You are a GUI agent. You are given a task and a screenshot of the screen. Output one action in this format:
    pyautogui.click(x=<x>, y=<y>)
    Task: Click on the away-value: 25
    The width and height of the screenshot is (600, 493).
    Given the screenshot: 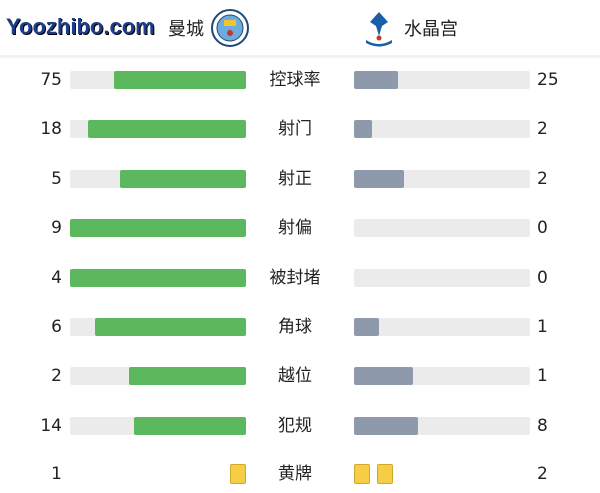 What is the action you would take?
    pyautogui.click(x=548, y=80)
    